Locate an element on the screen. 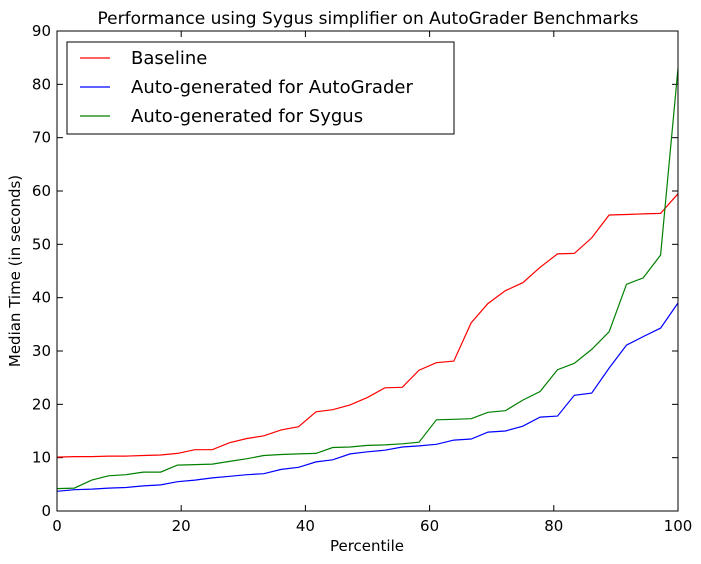 The height and width of the screenshot is (564, 701). y-axis-label: Median Time (in seconds) is located at coordinates (15, 271).